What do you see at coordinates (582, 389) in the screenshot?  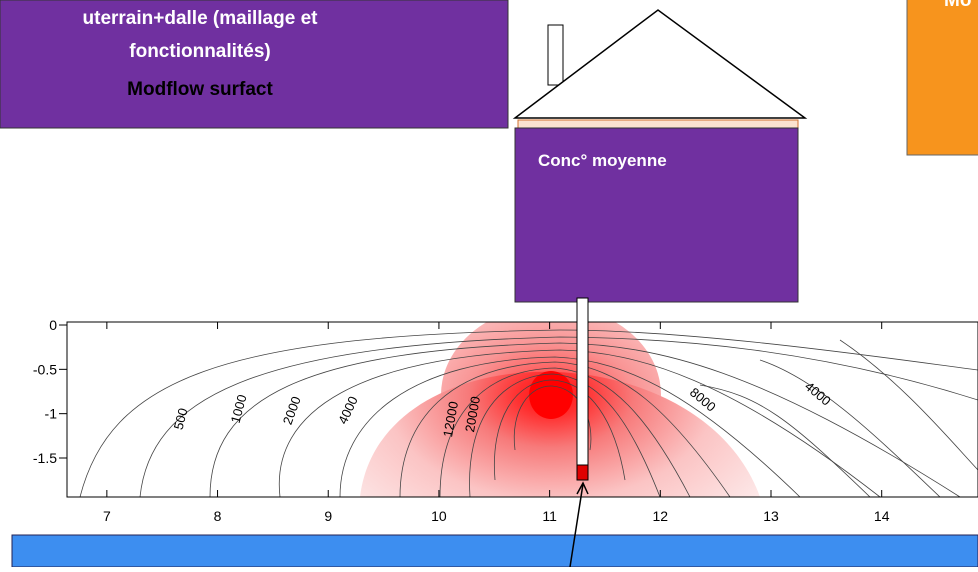 I see `well-tube` at bounding box center [582, 389].